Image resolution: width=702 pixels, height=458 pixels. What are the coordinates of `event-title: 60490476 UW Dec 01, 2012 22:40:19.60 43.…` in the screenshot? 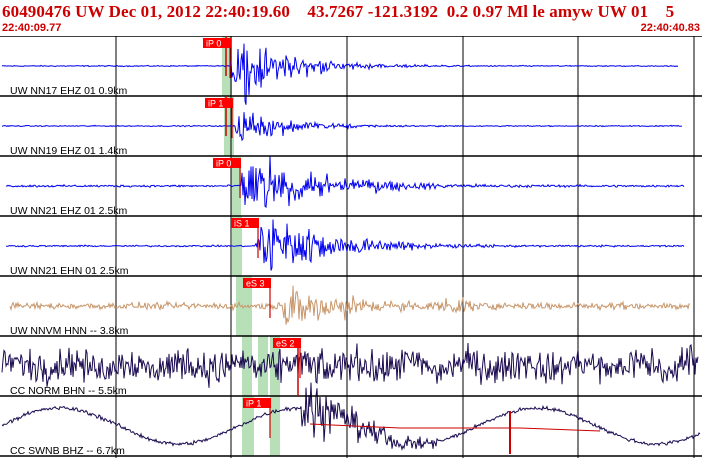 It's located at (338, 11).